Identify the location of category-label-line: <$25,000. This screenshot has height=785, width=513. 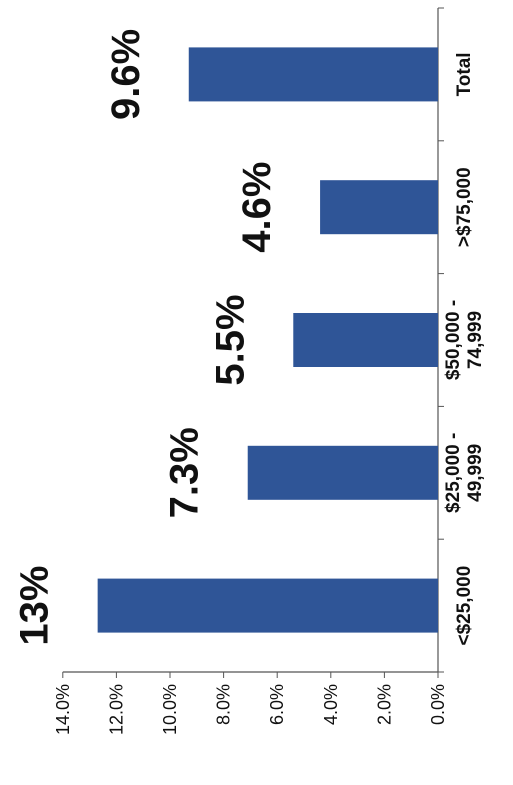
(464, 606).